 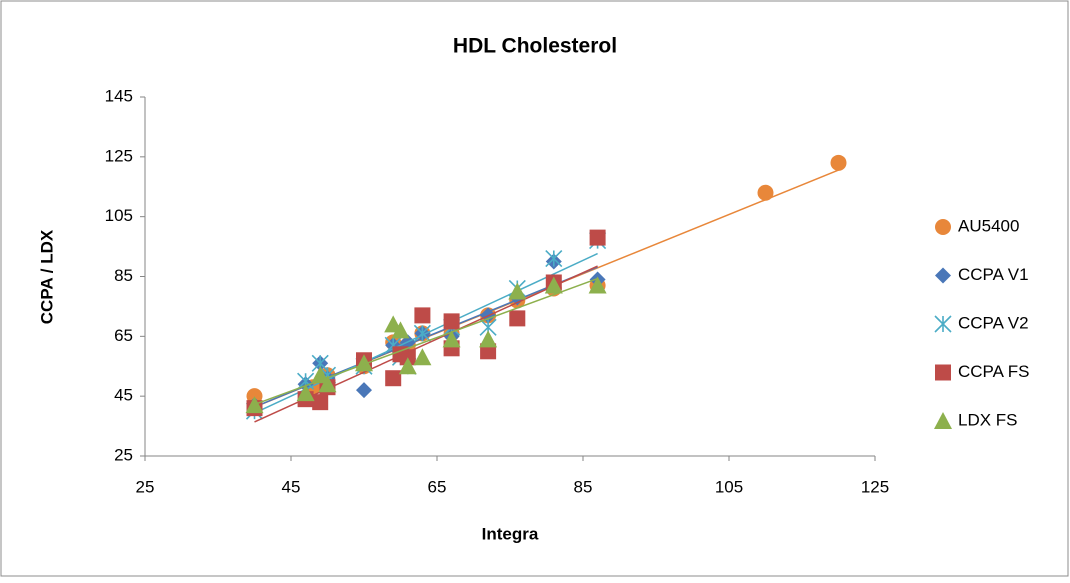 I want to click on x-axis-label: Integra, so click(x=510, y=533).